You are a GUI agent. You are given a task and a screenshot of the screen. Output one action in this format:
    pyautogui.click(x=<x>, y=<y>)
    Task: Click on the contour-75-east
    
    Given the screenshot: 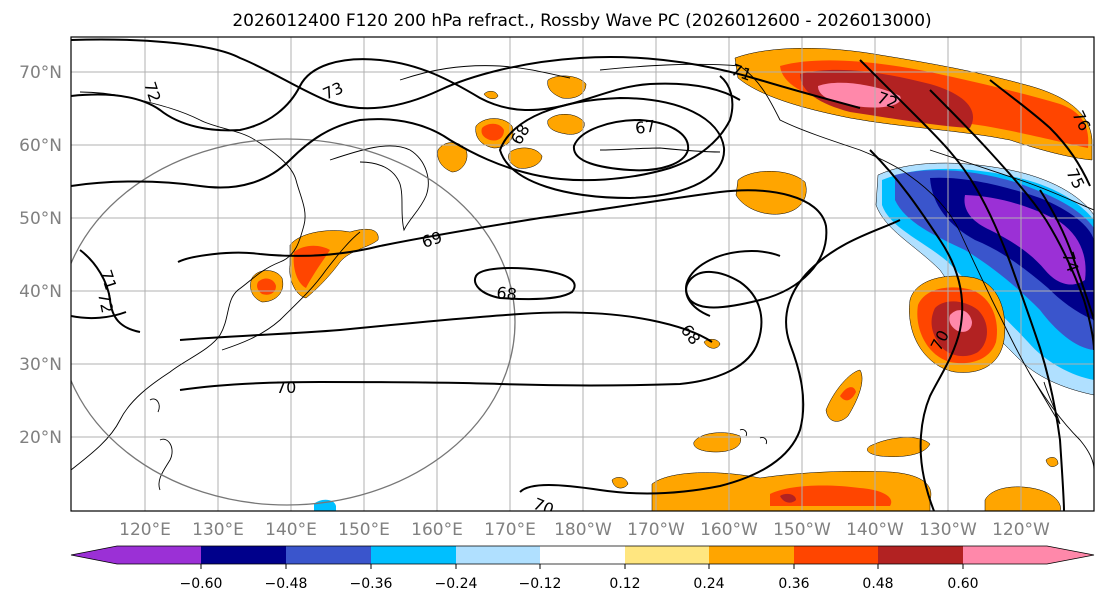 What is the action you would take?
    pyautogui.click(x=1011, y=220)
    